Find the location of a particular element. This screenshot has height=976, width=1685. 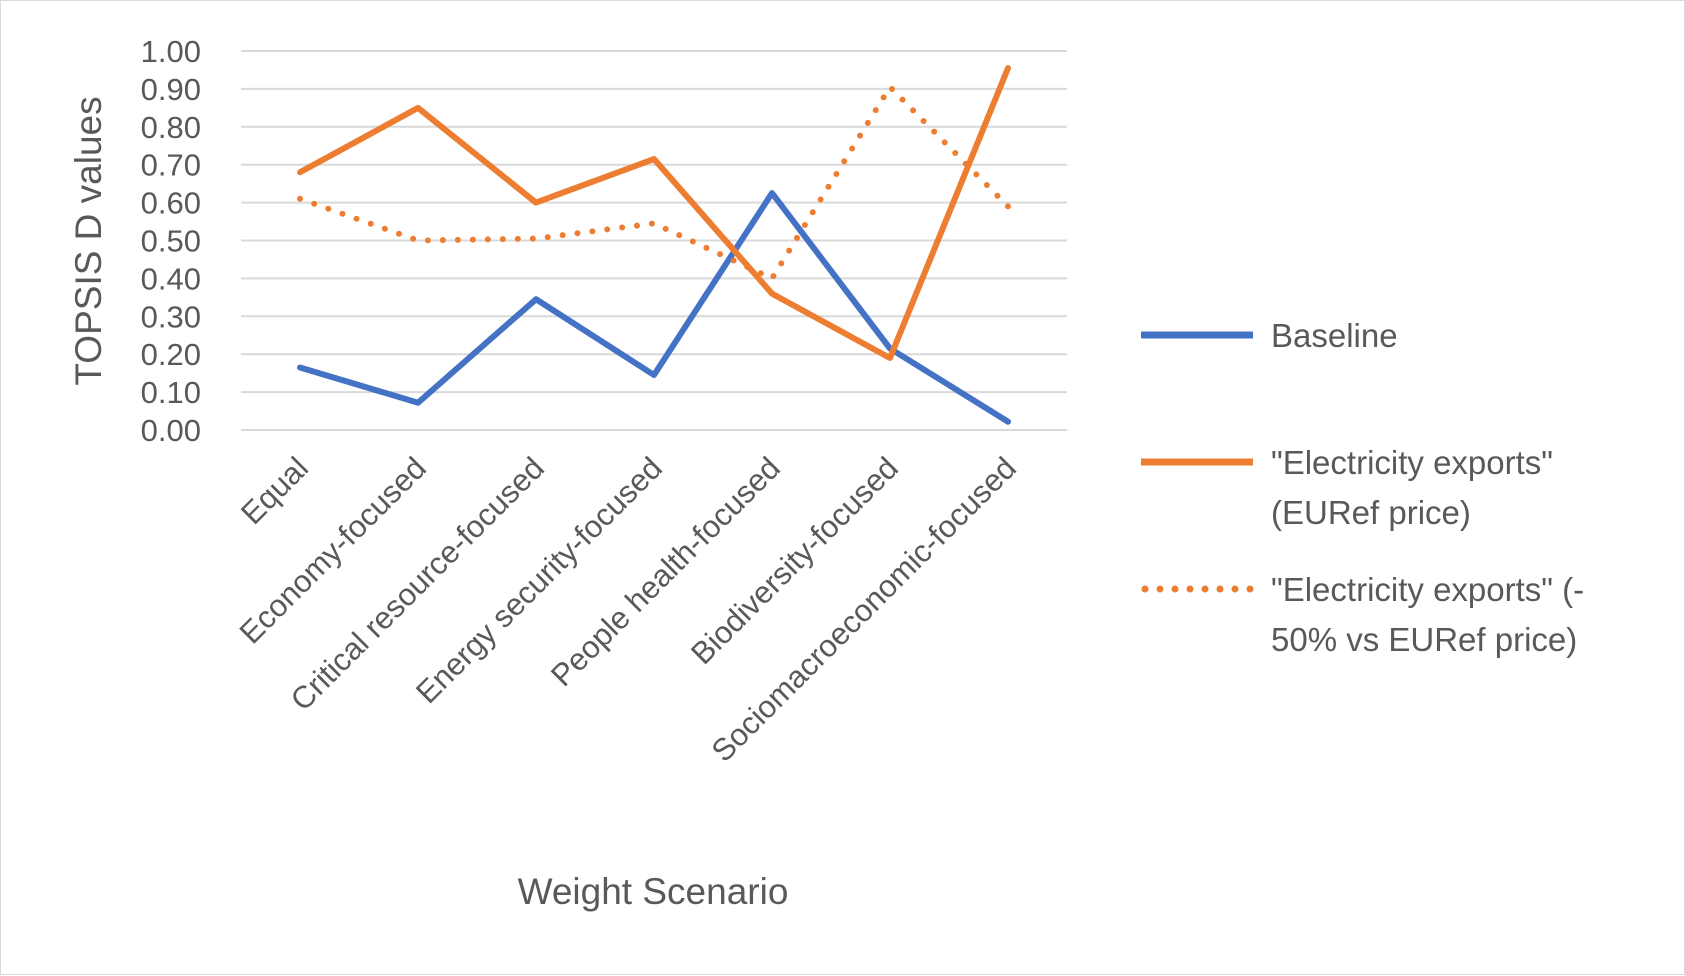

legend-label: (EURef price) is located at coordinates (1371, 512).